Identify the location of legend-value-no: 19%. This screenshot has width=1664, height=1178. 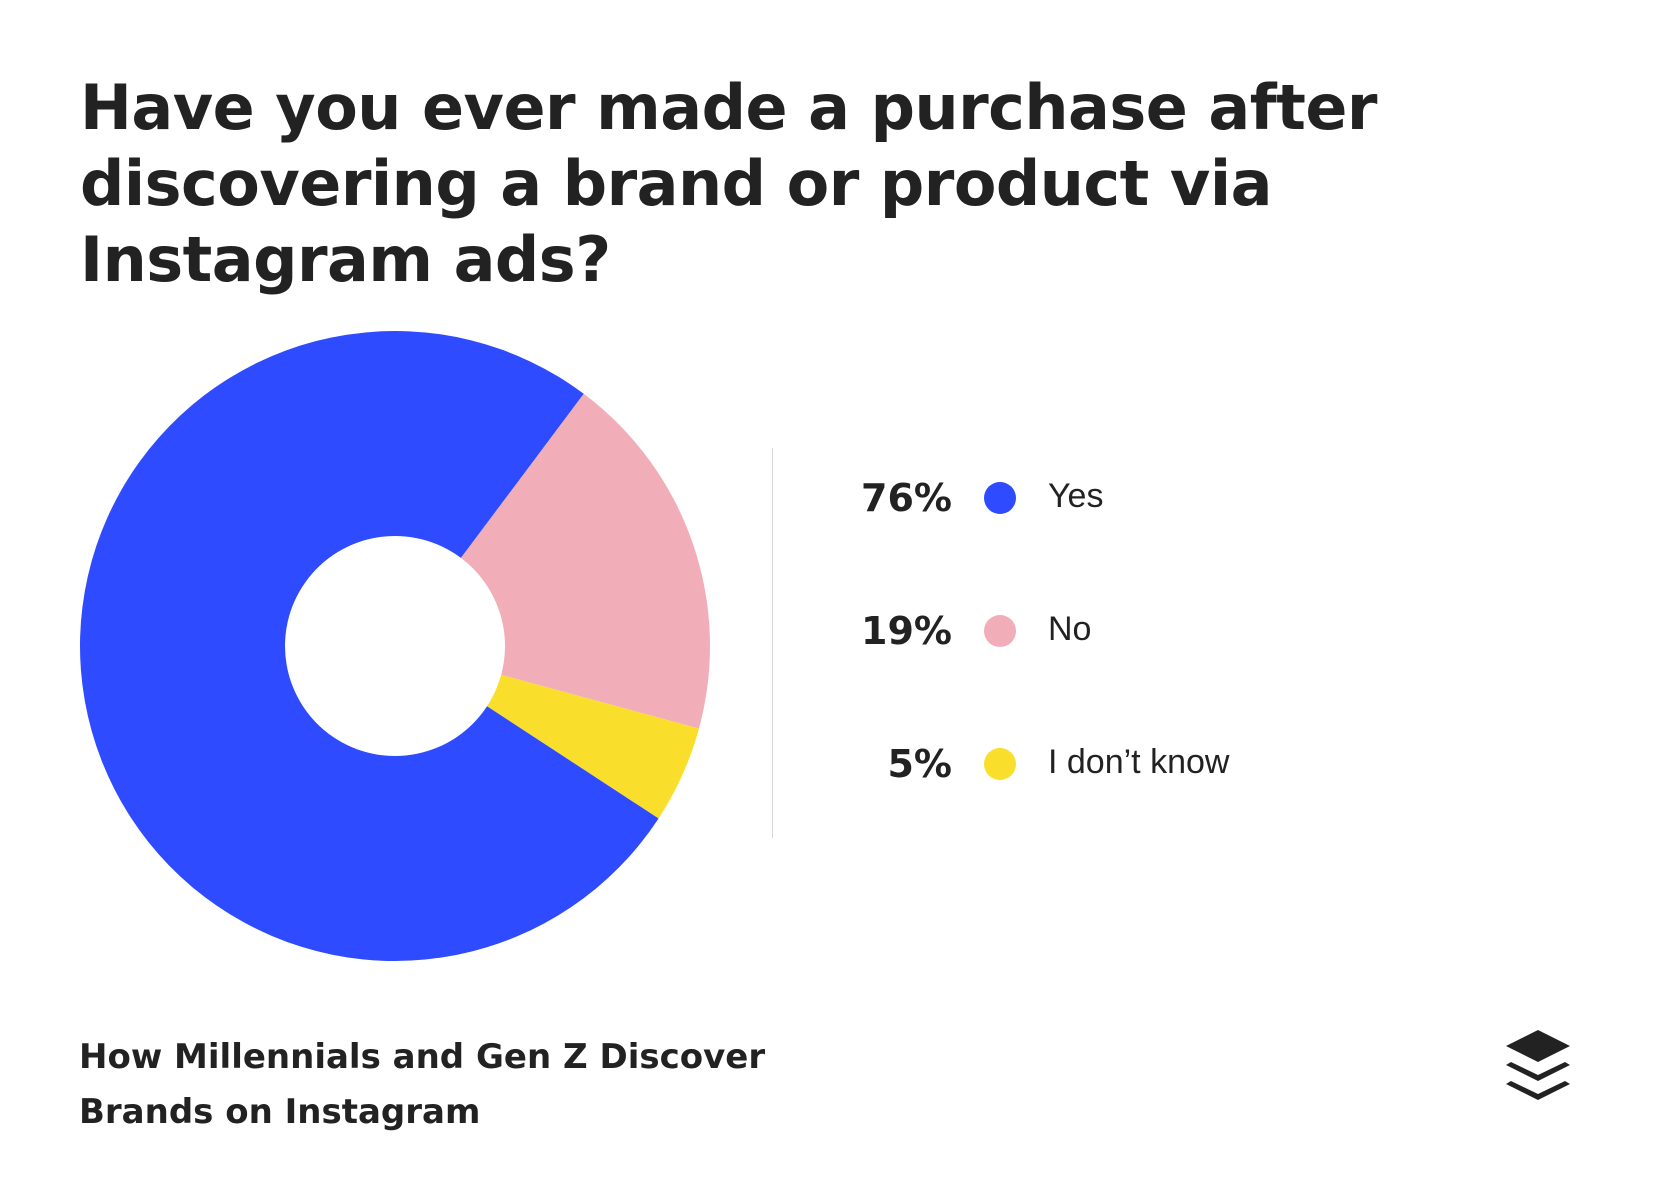
(906, 631).